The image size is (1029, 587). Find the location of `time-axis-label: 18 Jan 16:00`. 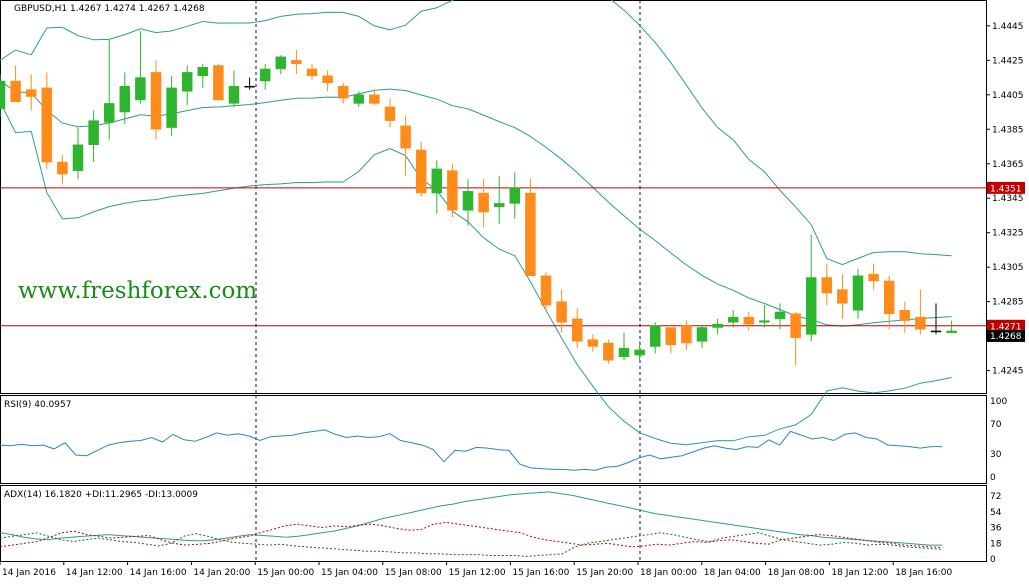

time-axis-label: 18 Jan 16:00 is located at coordinates (923, 573).